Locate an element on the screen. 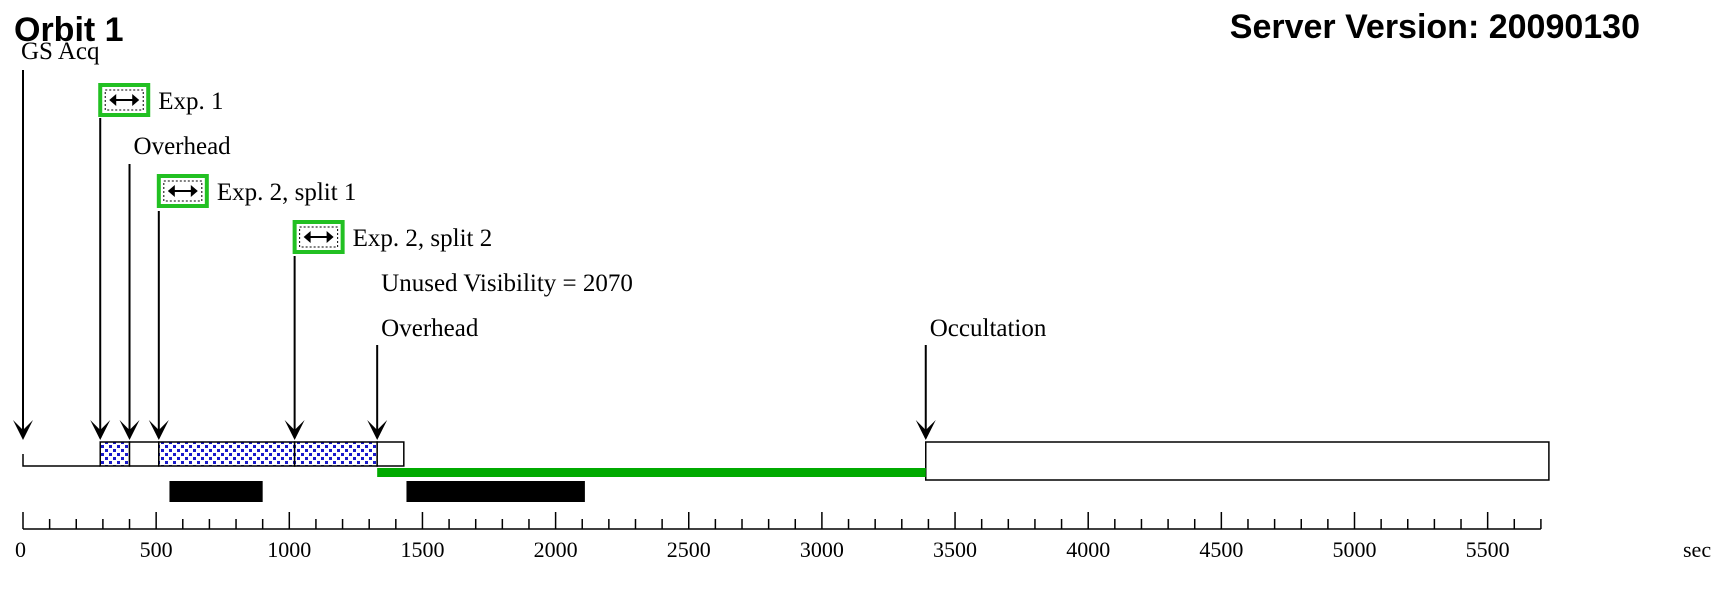  event-exp-2-split-1: Exp. 2, split 1 is located at coordinates (252, 307).